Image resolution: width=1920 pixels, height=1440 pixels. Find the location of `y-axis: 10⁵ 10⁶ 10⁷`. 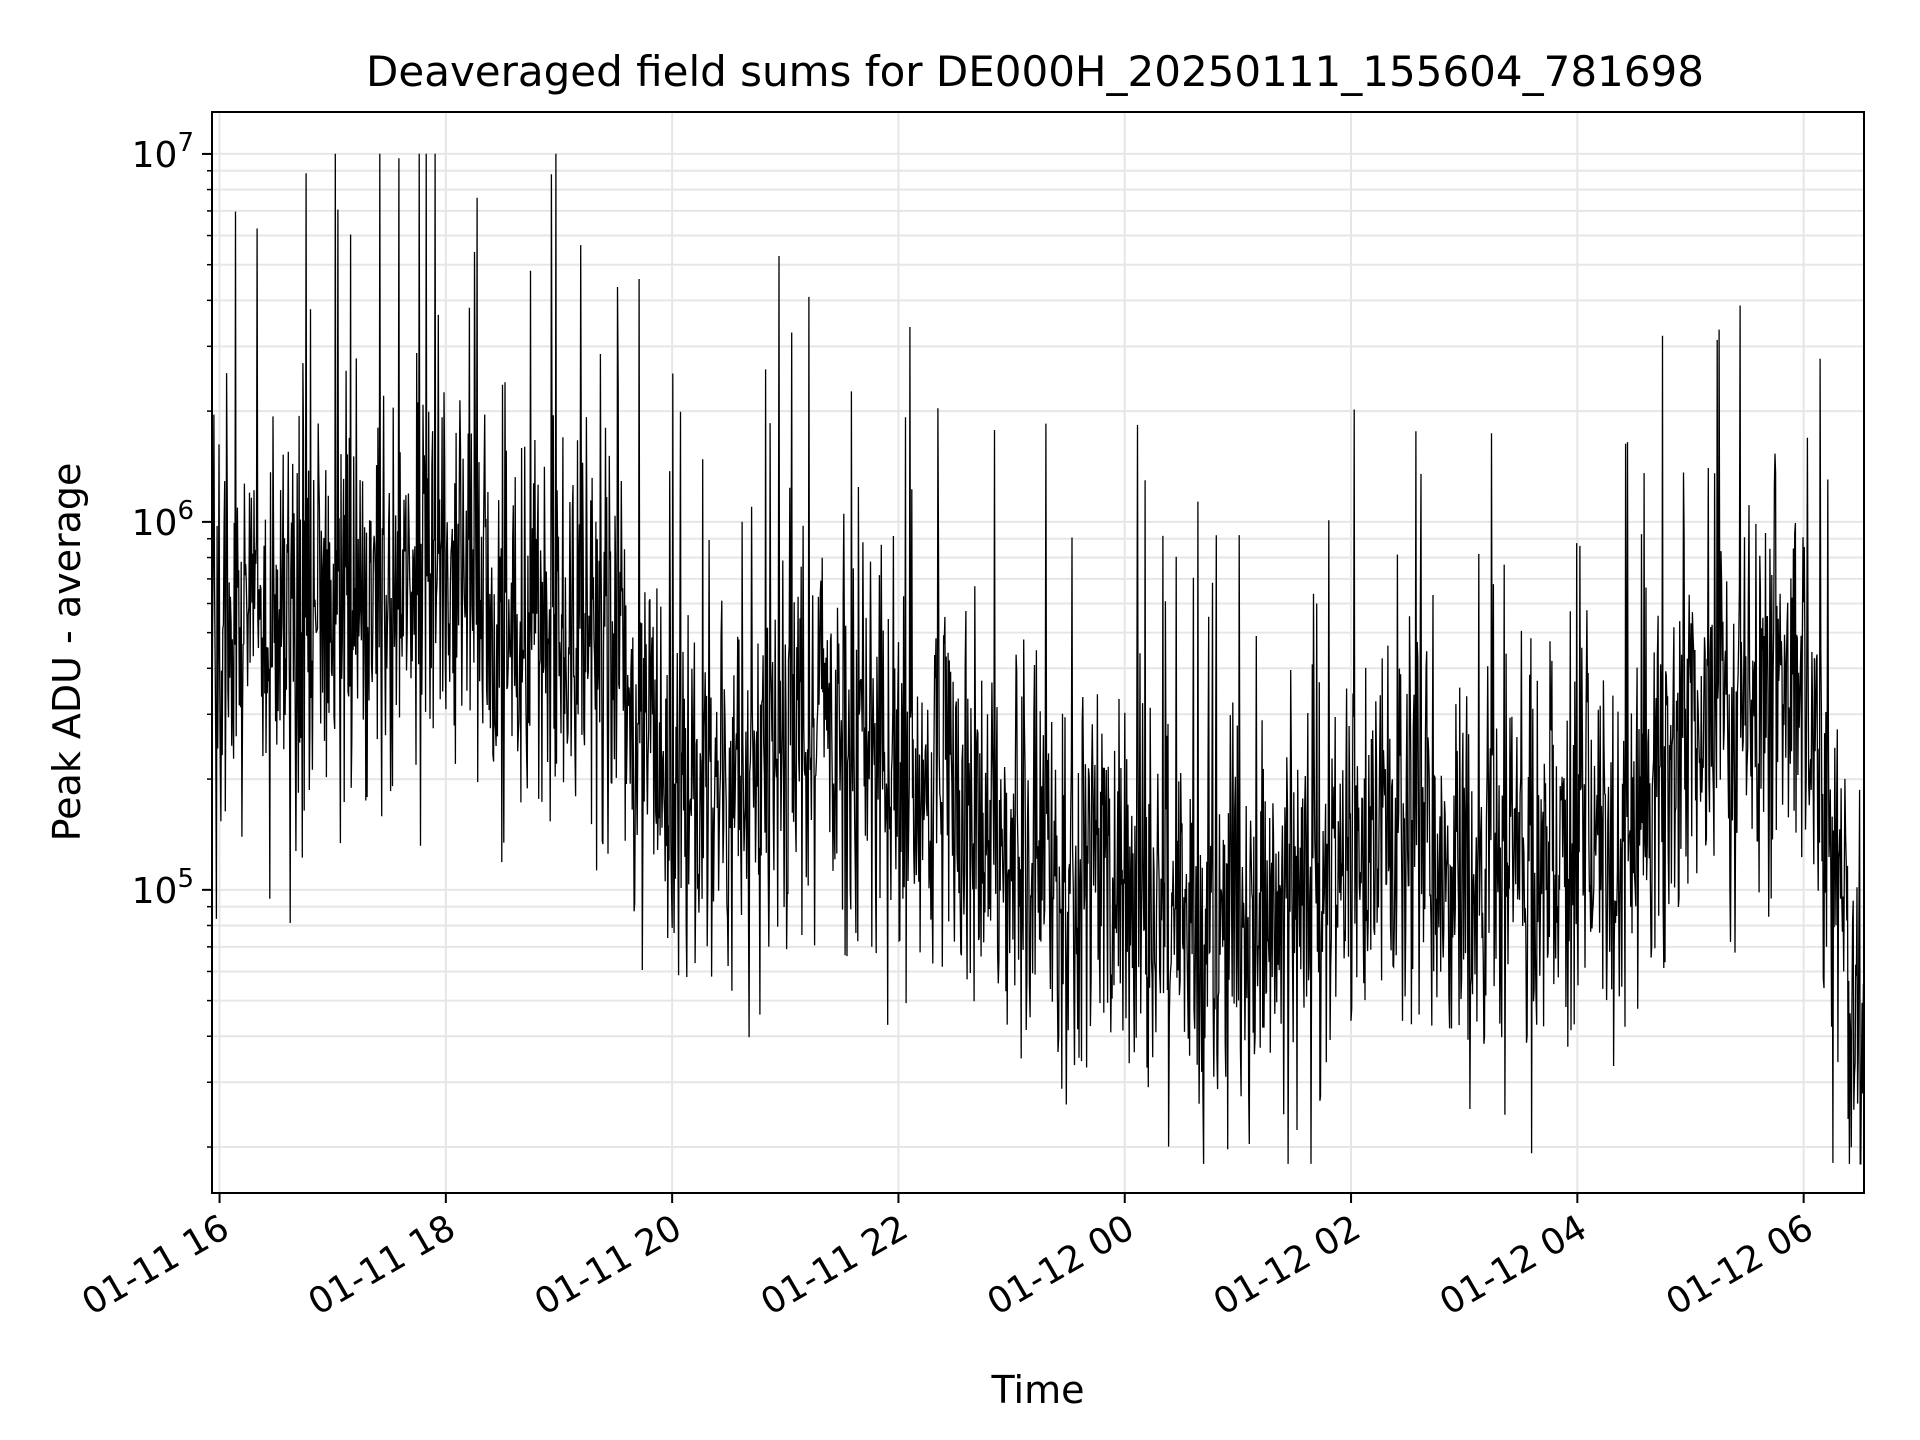

y-axis: 10⁵ 10⁶ 10⁷ is located at coordinates (172, 638).